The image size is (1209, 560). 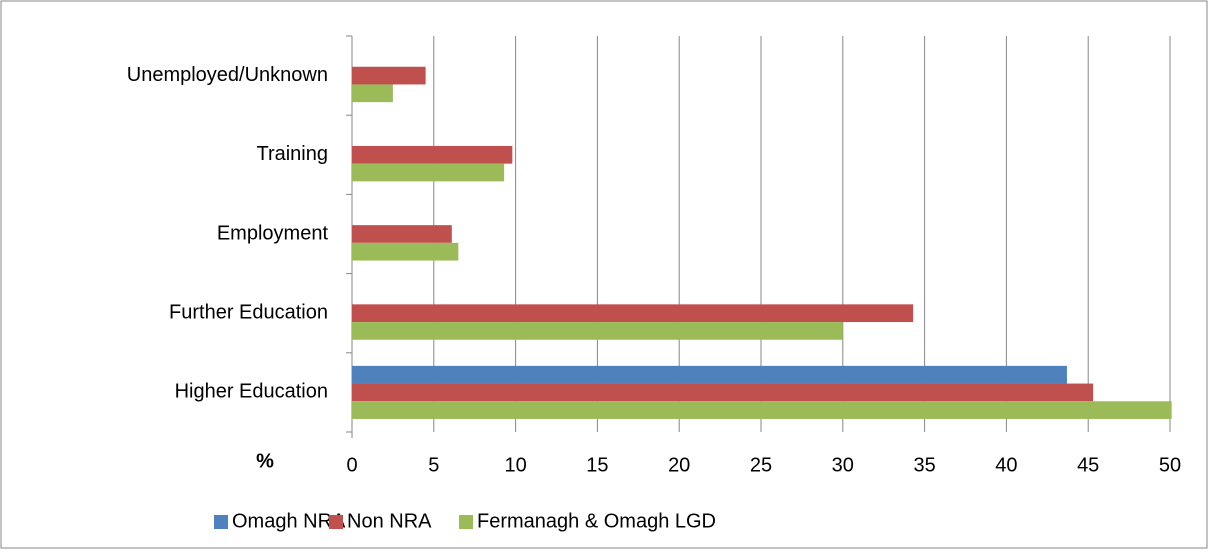 I want to click on x-tick-label: 25, so click(x=761, y=465).